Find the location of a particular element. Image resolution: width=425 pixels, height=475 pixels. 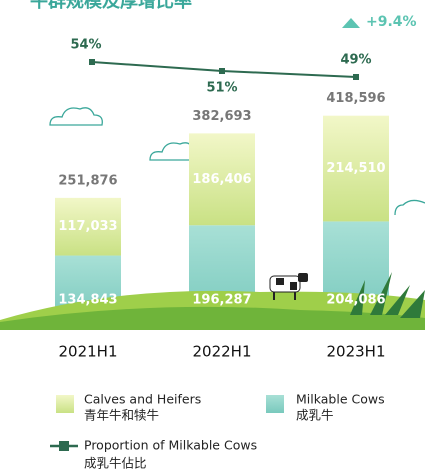

bar-value-label: 134,843 is located at coordinates (87, 300).